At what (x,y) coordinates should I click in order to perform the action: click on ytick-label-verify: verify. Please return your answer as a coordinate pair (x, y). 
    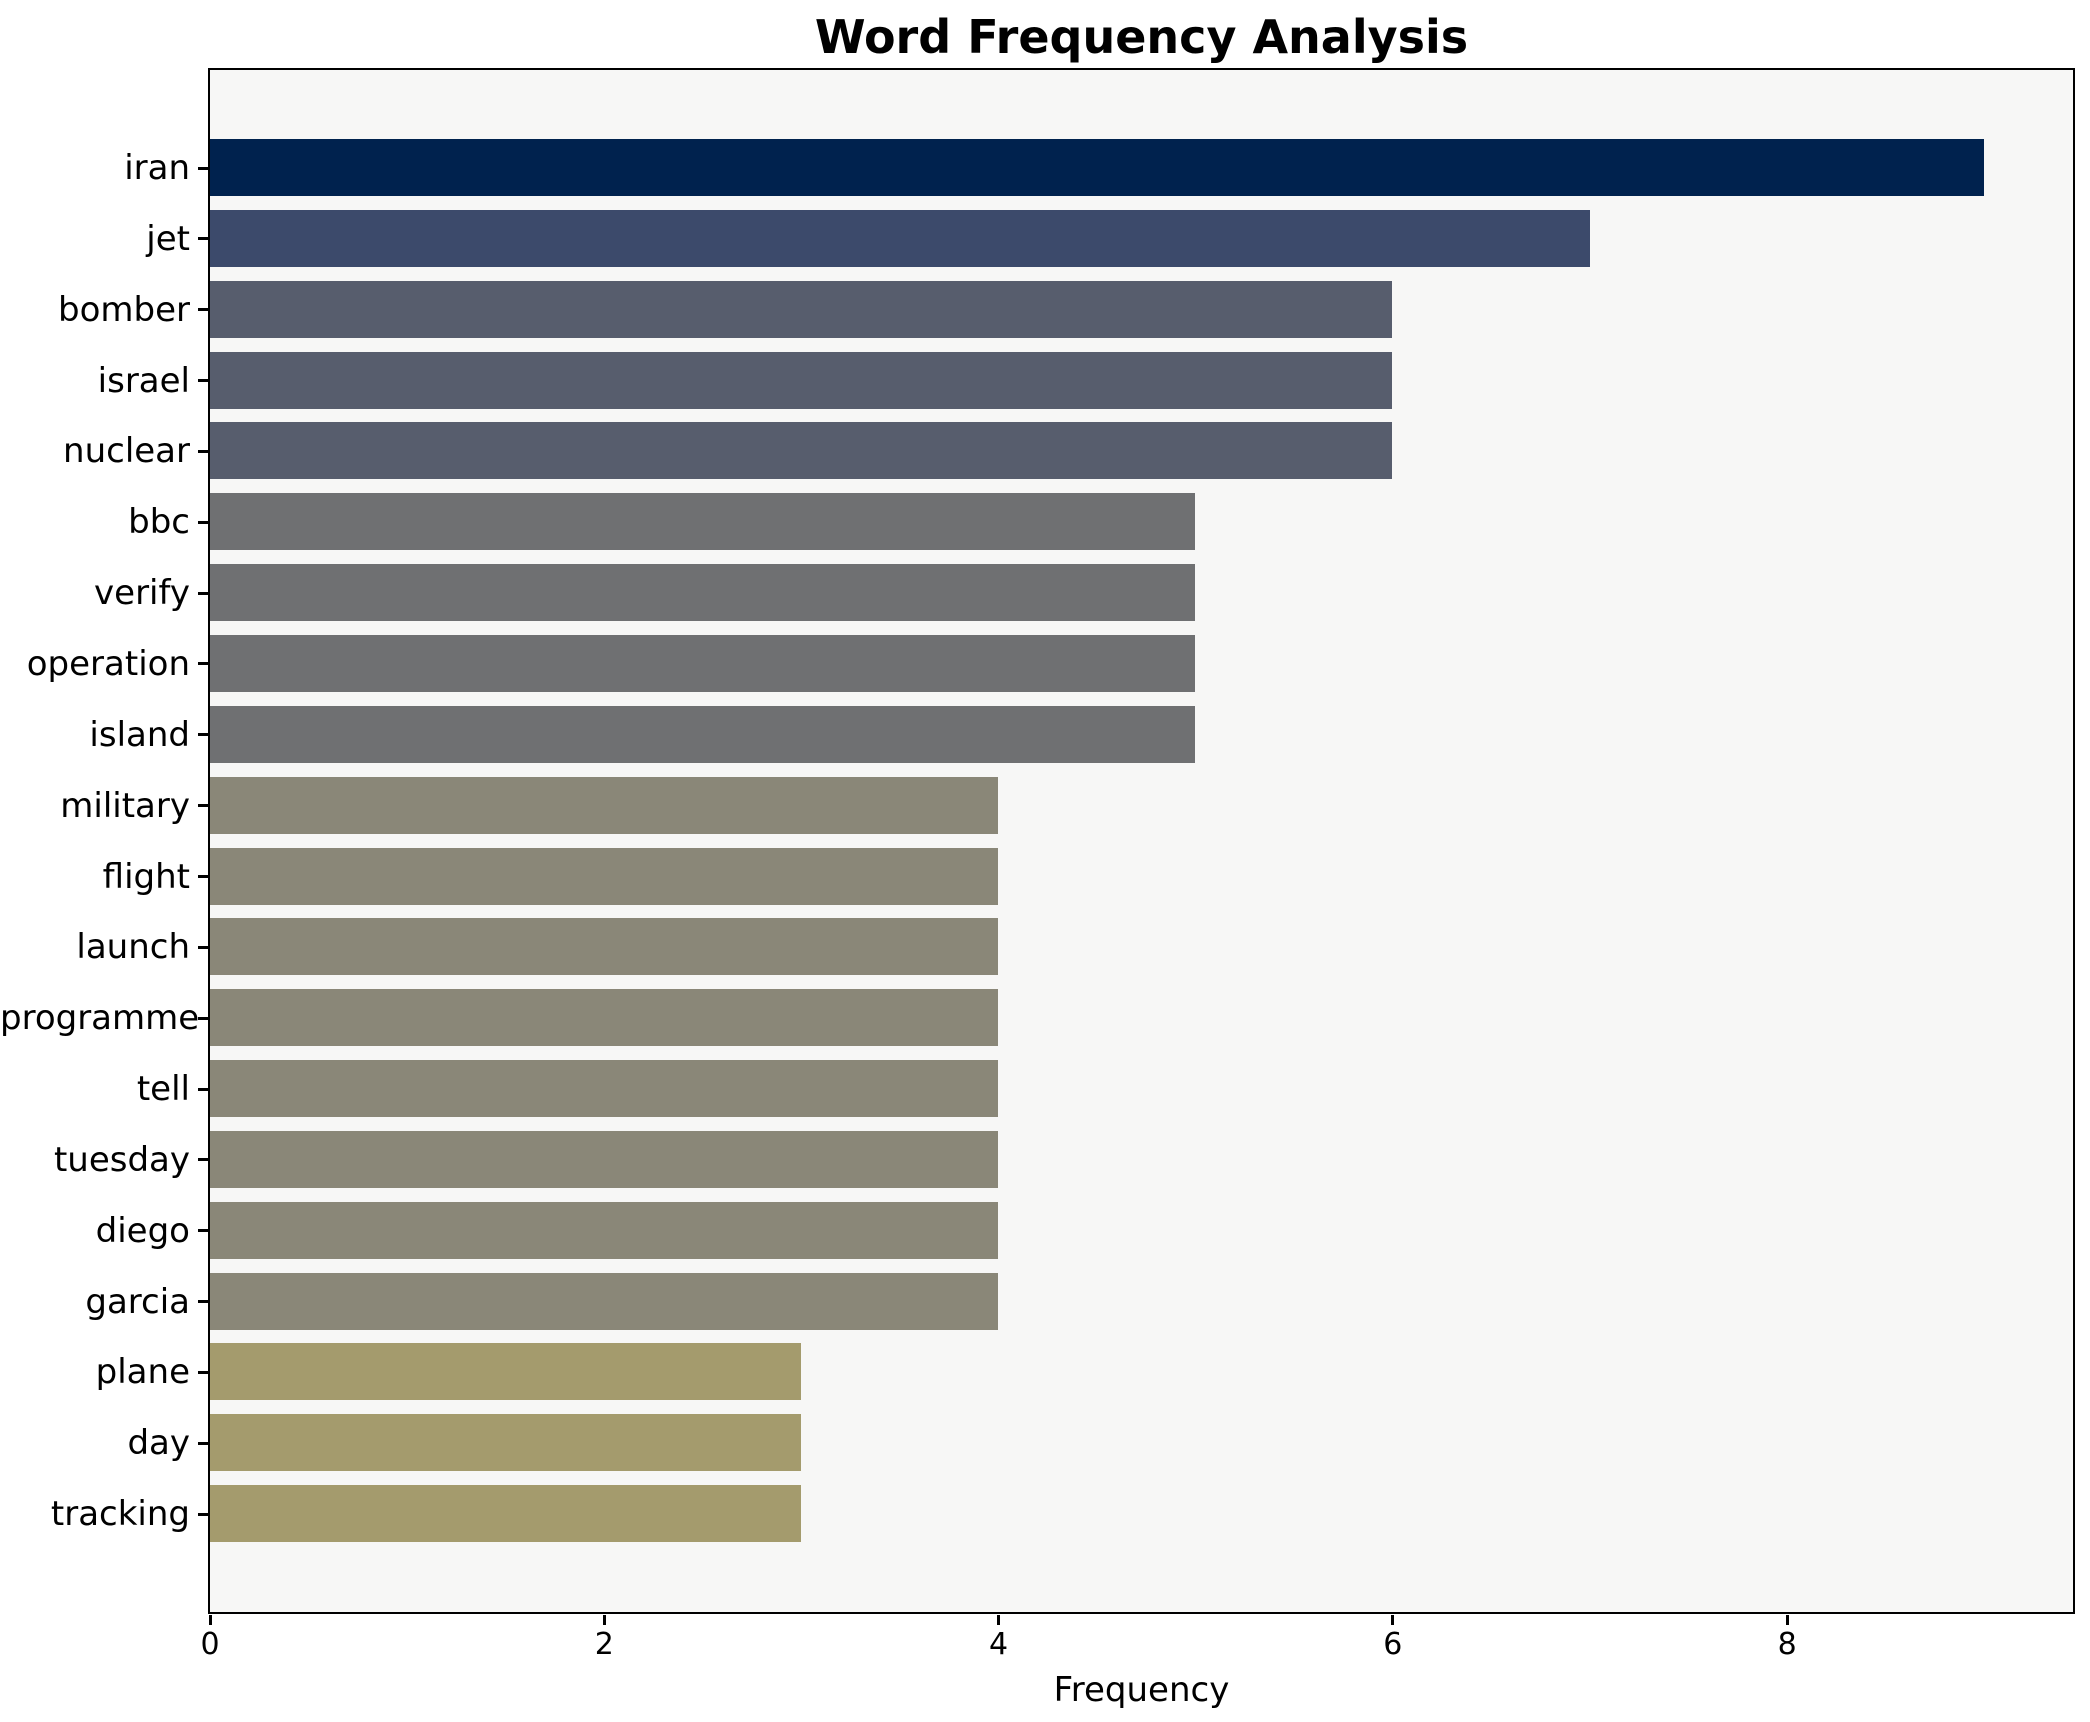
    Looking at the image, I should click on (142, 593).